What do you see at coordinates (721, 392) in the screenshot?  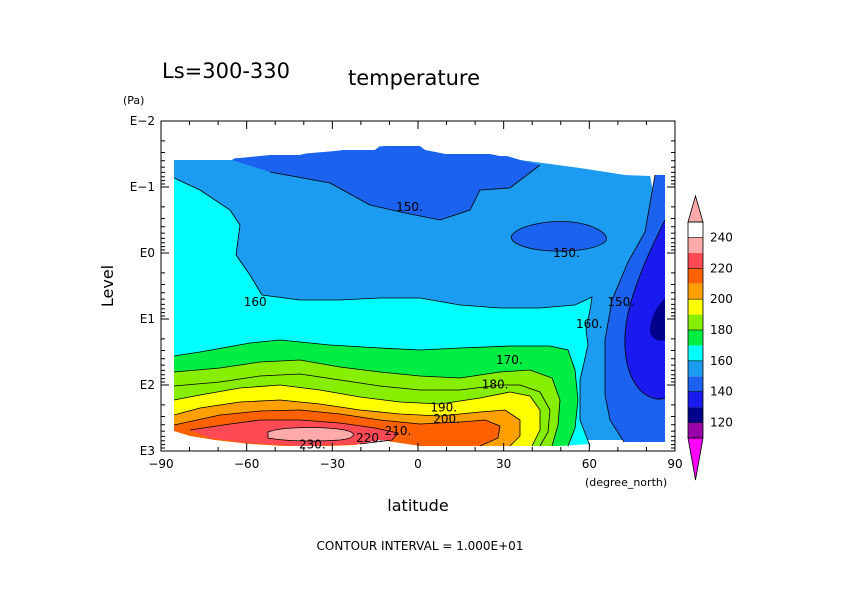 I see `colorbar-tick-label: 140` at bounding box center [721, 392].